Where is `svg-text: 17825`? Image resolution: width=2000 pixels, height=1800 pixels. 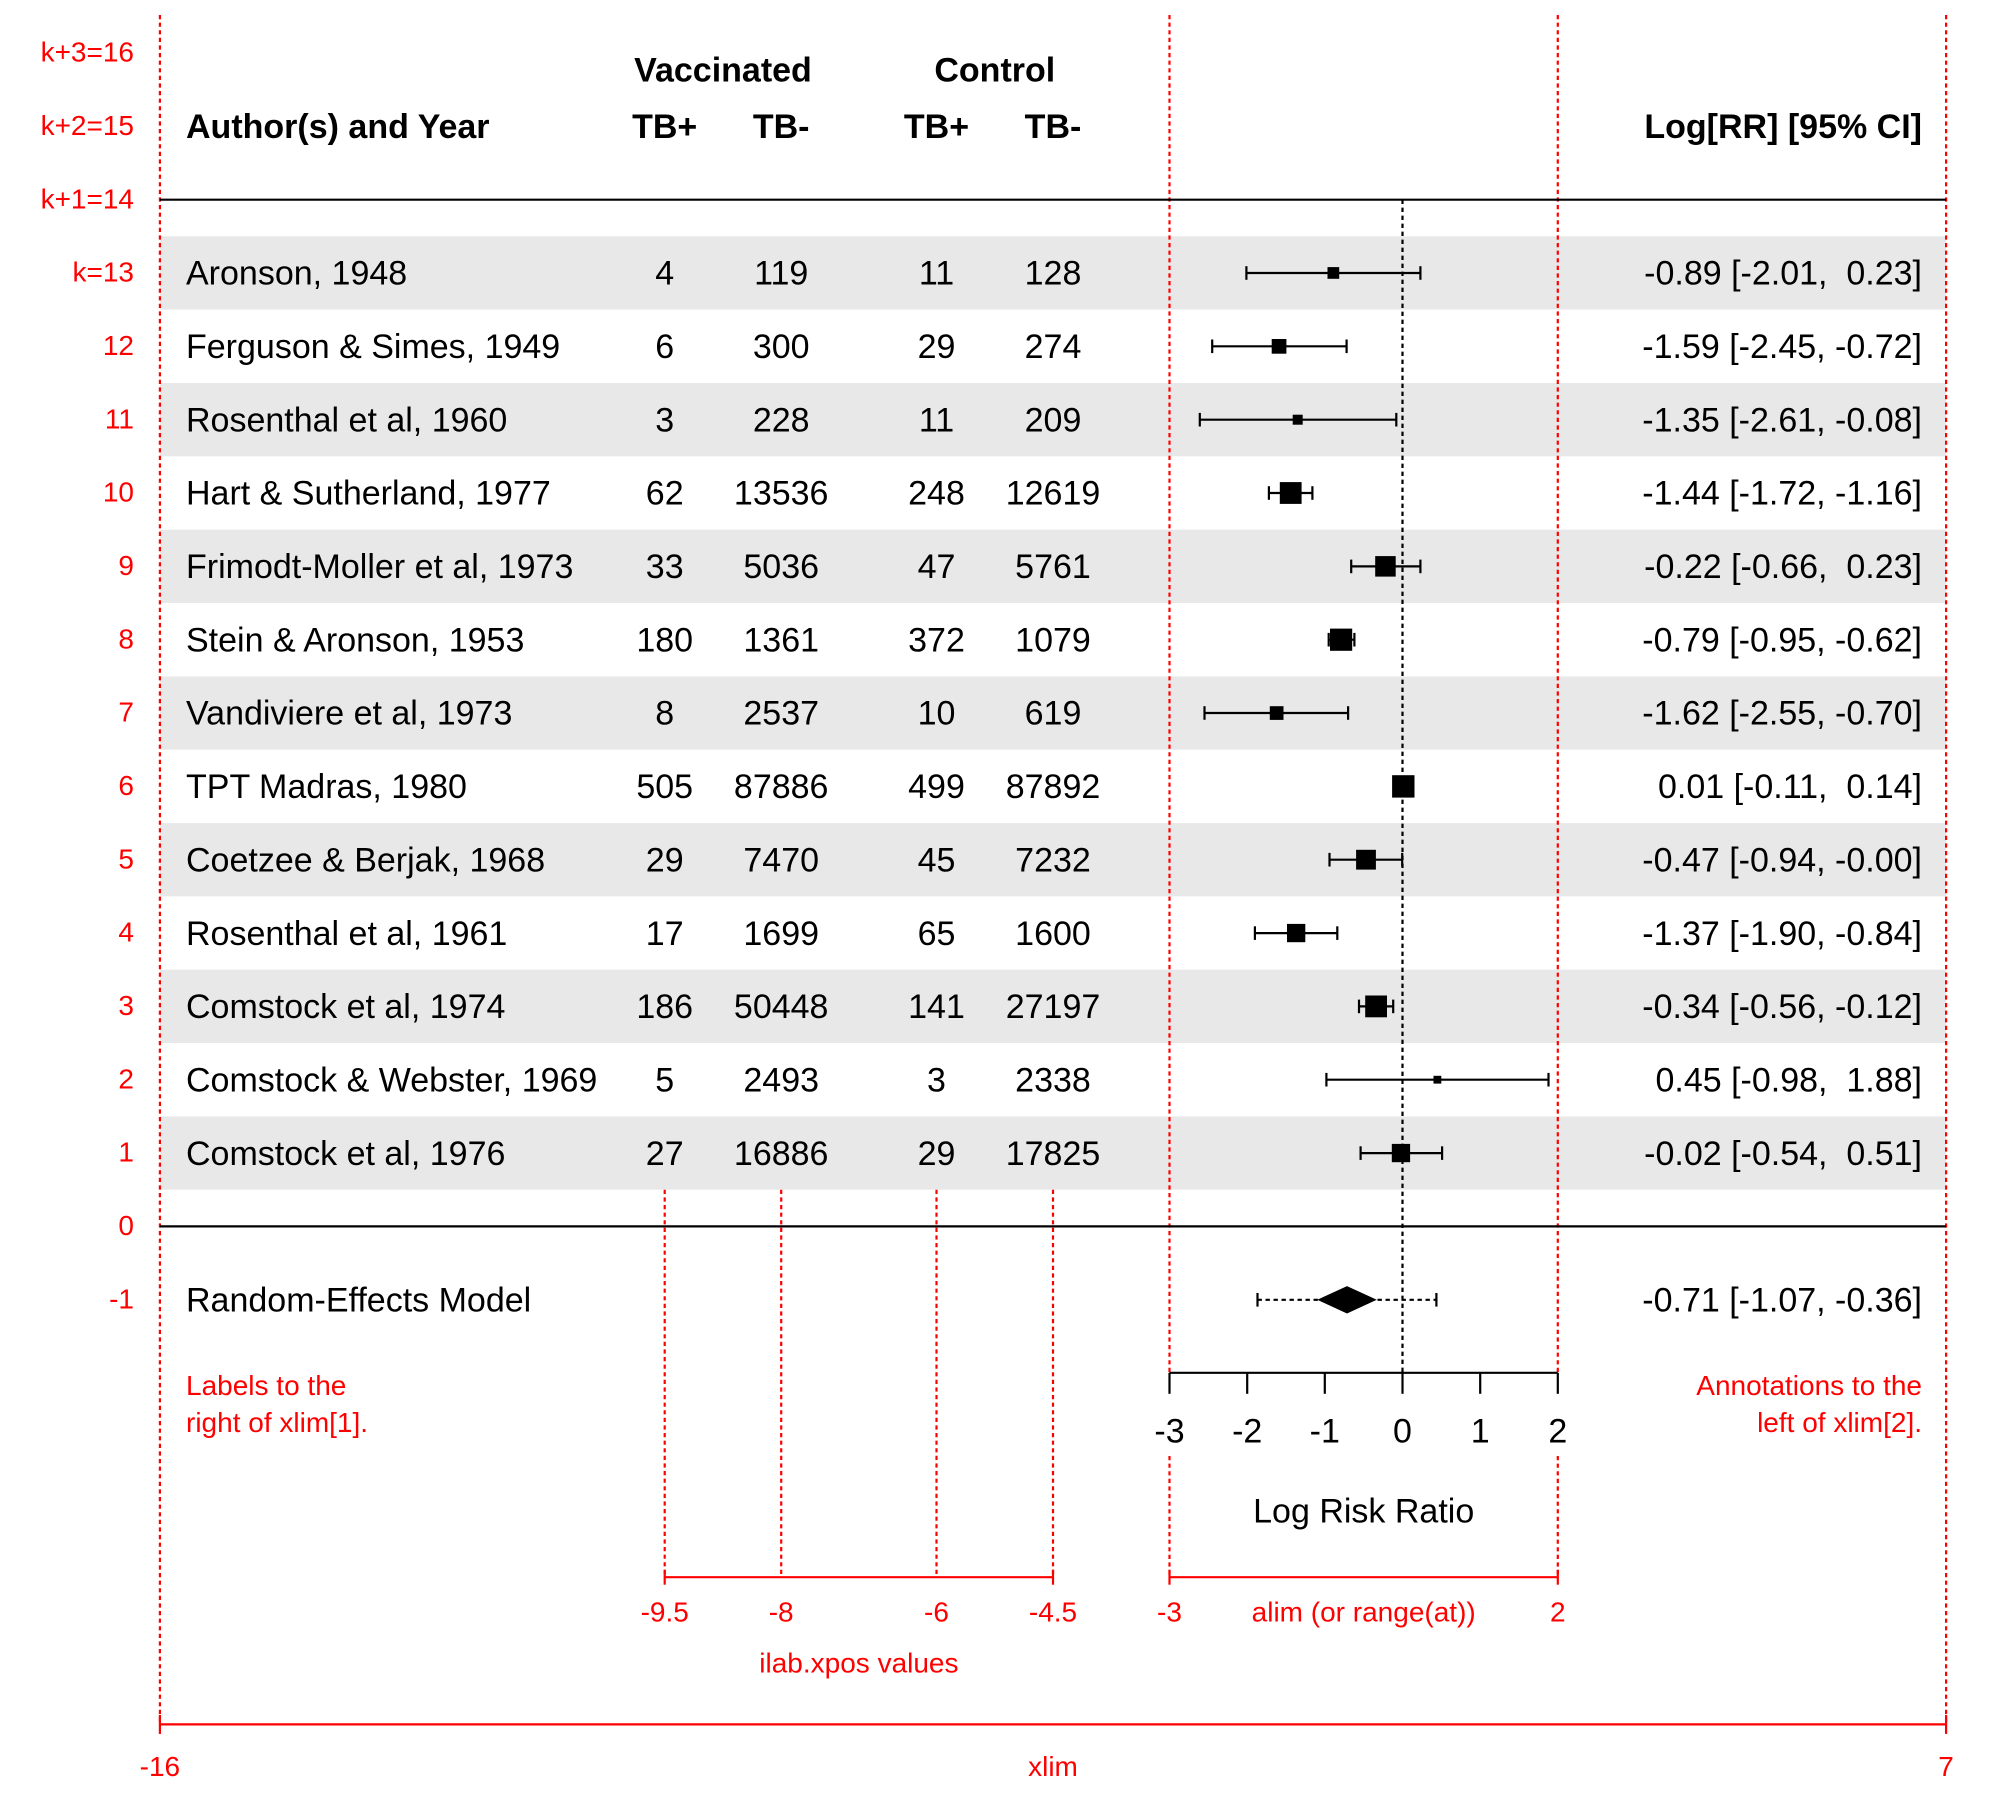
svg-text: 17825 is located at coordinates (1053, 1154).